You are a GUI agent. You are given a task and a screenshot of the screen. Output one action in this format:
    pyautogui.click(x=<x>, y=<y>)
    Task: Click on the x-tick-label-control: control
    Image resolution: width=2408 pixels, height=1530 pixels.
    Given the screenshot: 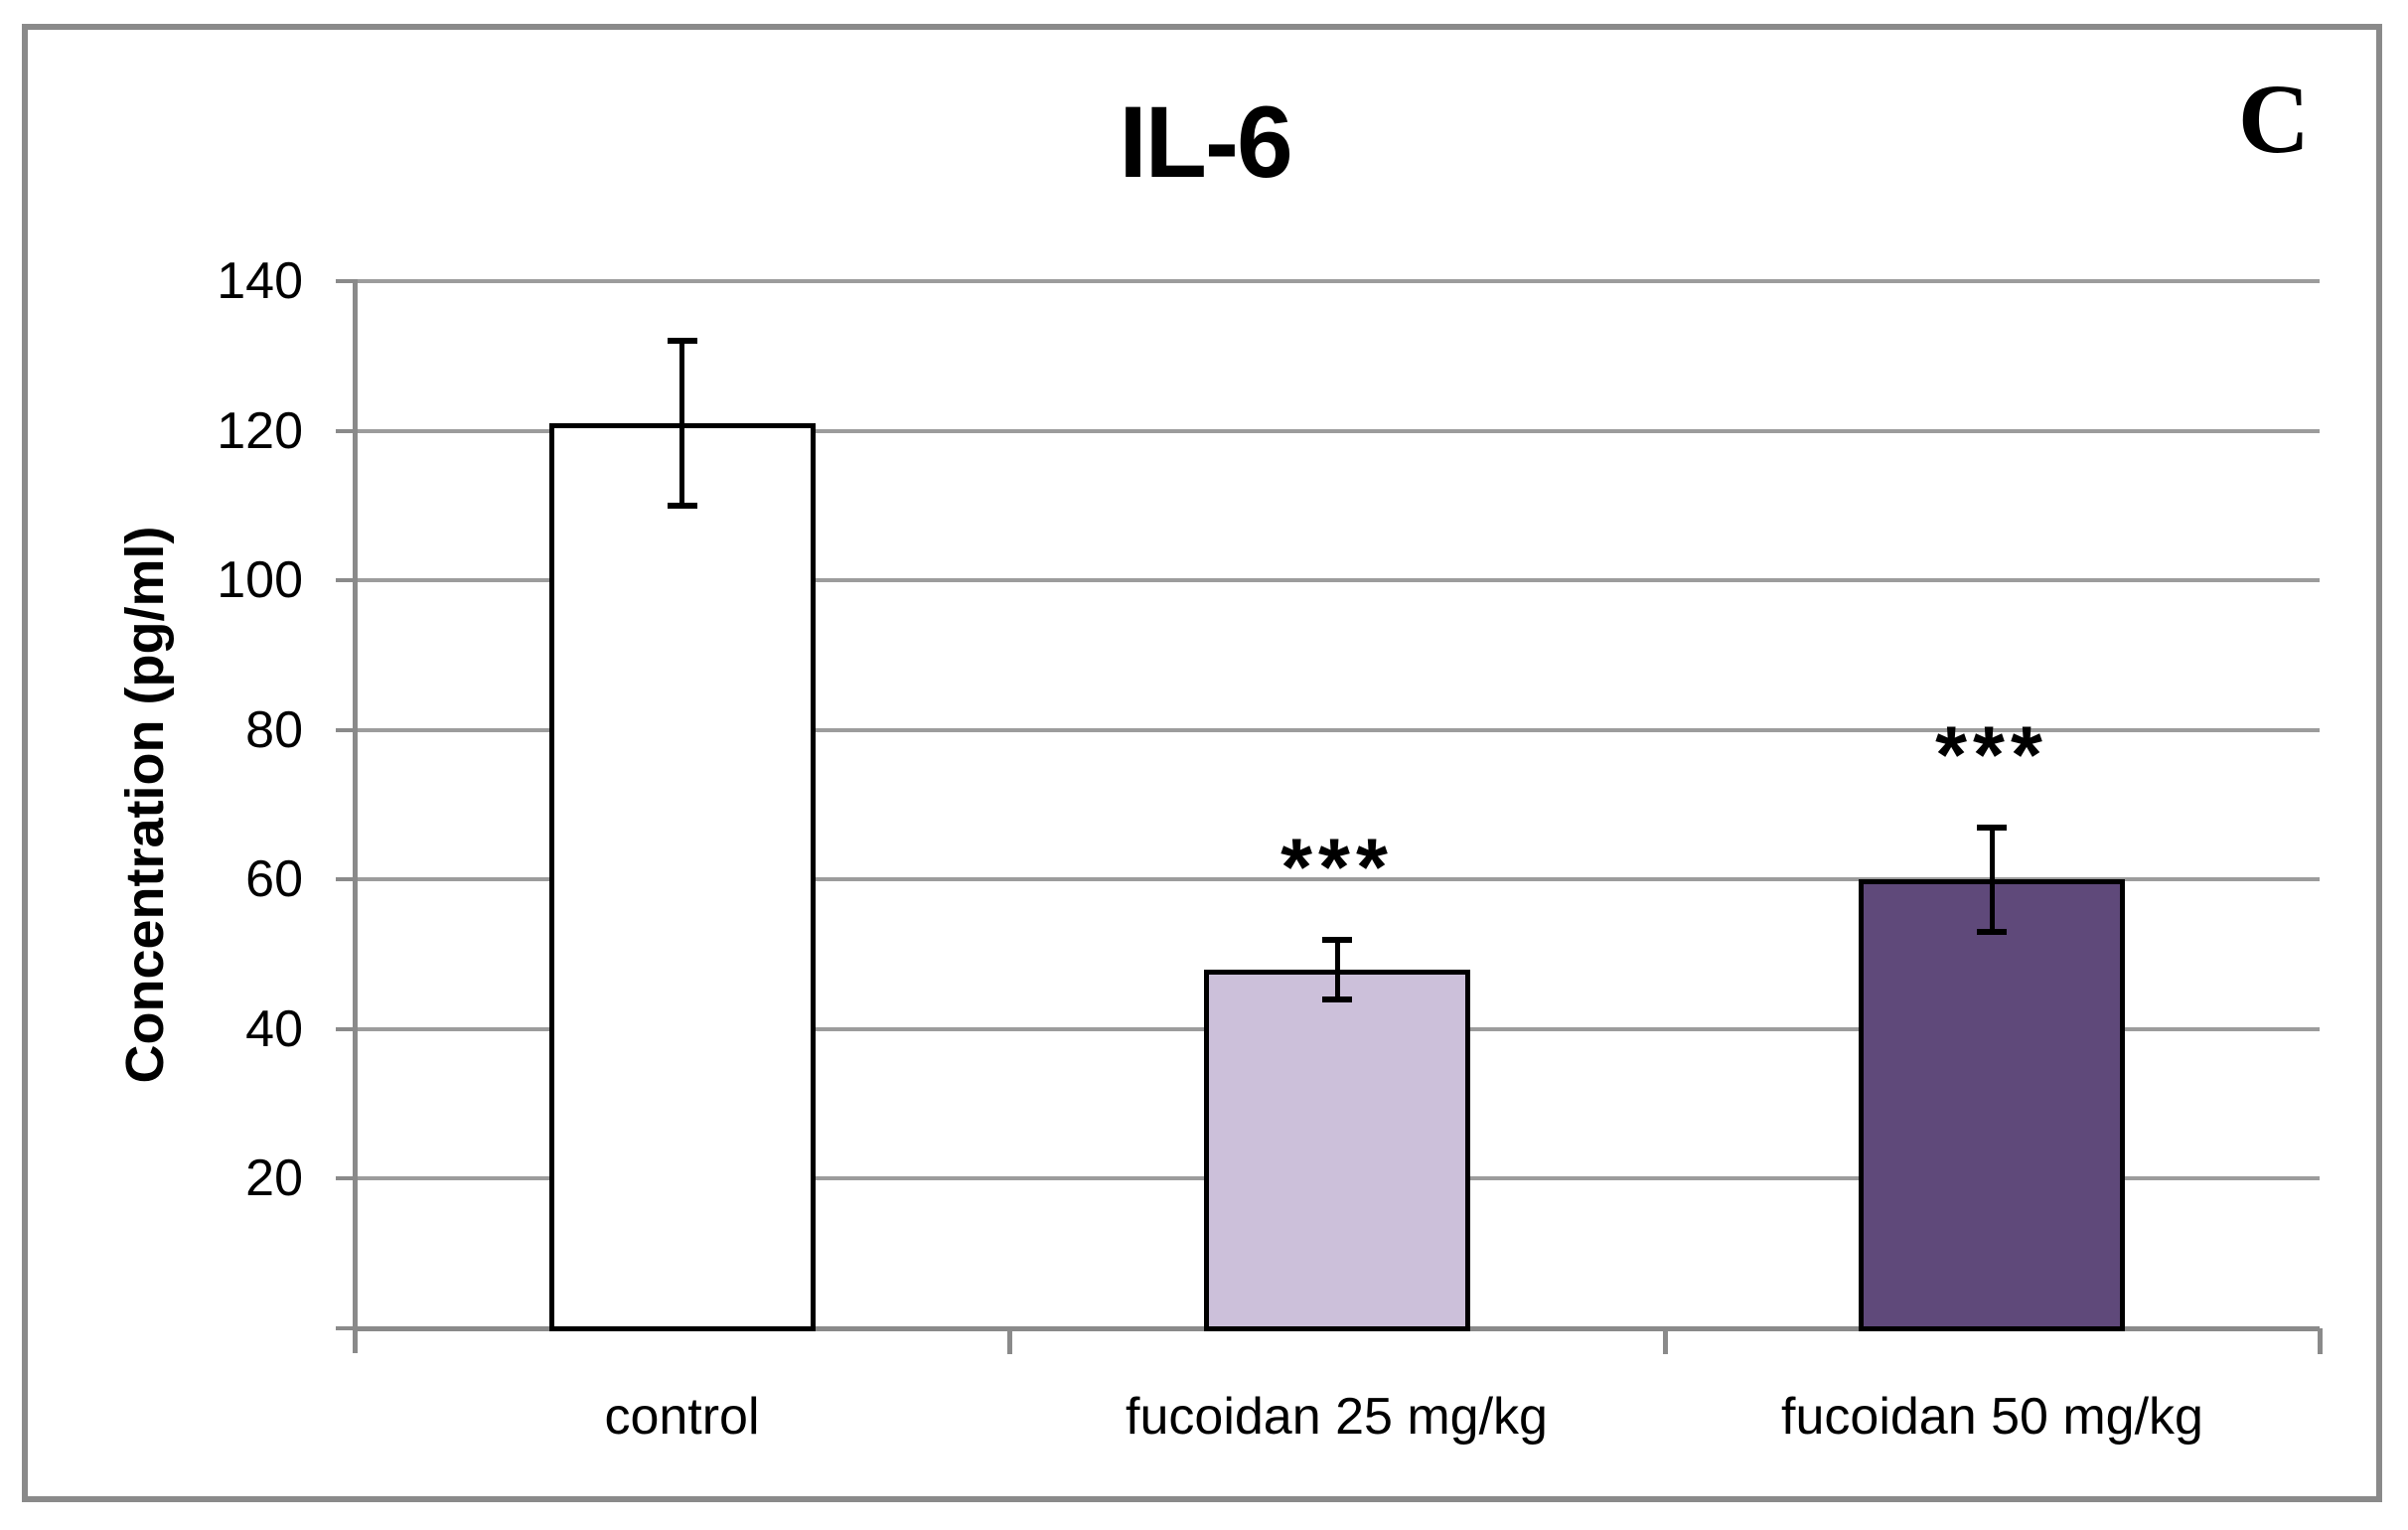 What is the action you would take?
    pyautogui.click(x=682, y=1417)
    